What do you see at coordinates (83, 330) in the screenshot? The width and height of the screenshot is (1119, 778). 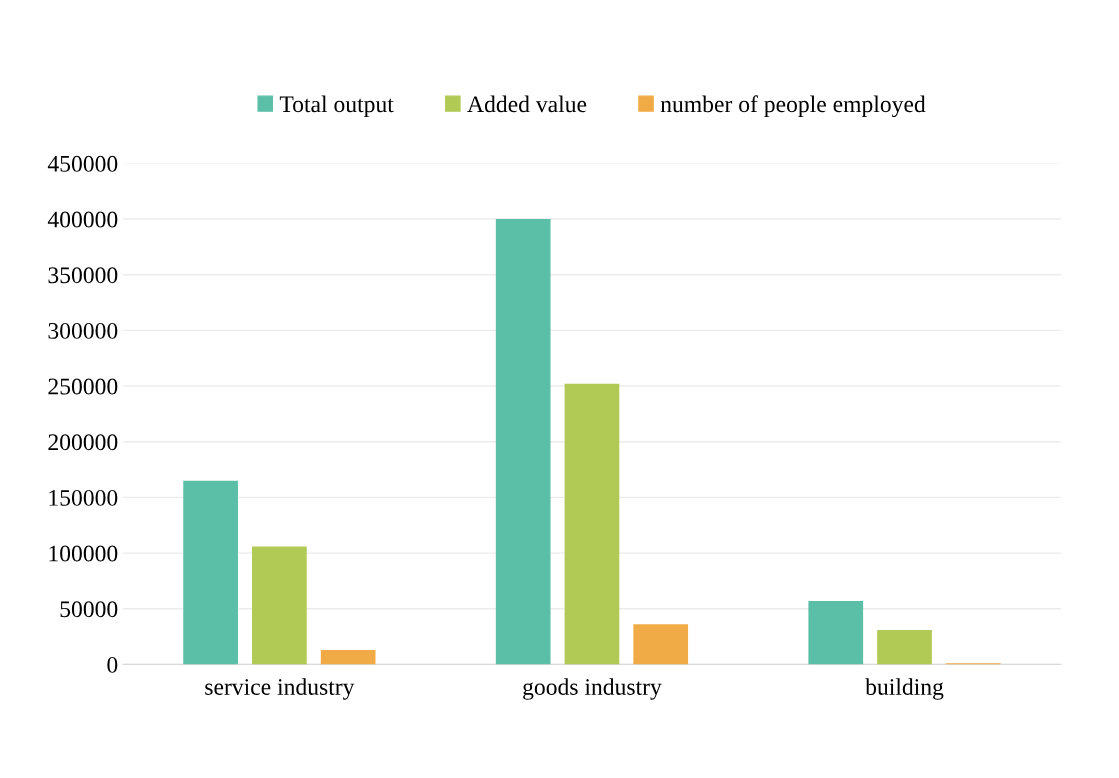 I see `y-tick-label: 300000` at bounding box center [83, 330].